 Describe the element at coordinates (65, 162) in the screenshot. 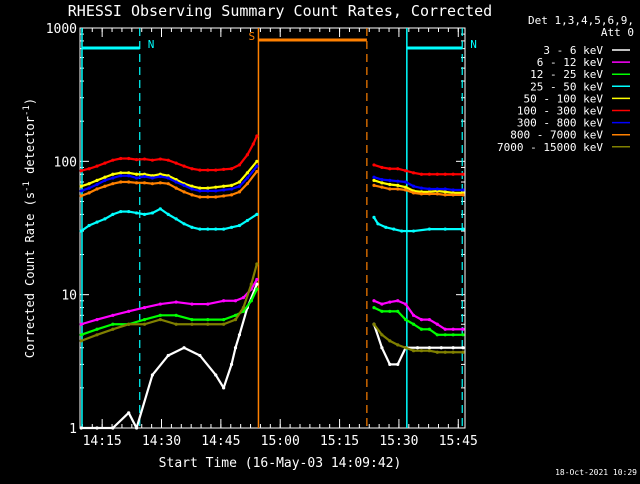

I see `y-tick-label: 100` at that location.